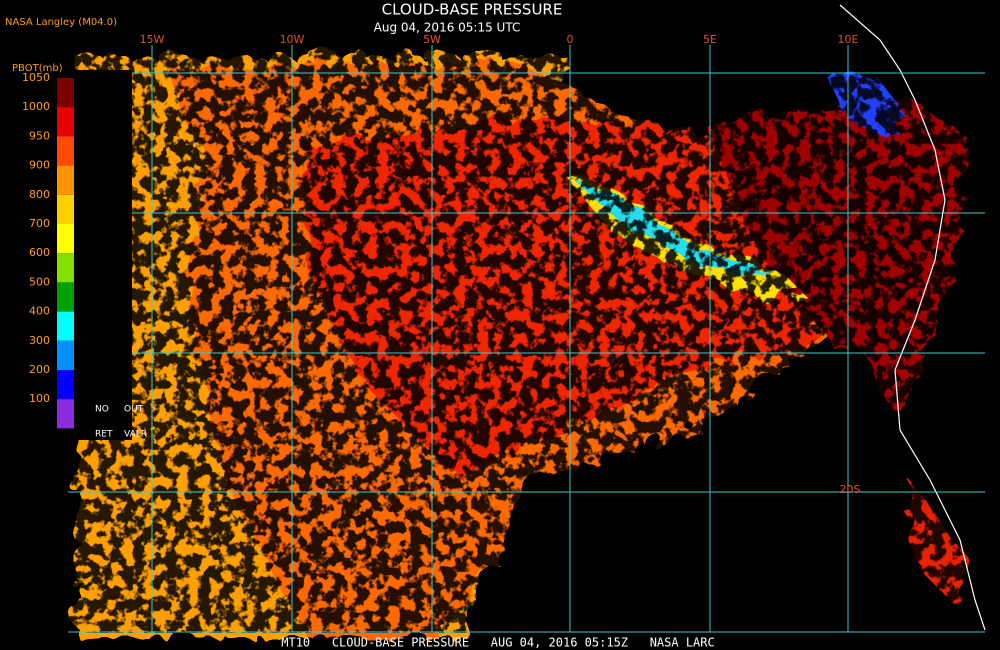 The height and width of the screenshot is (650, 1000). I want to click on legend-note: RET, so click(104, 435).